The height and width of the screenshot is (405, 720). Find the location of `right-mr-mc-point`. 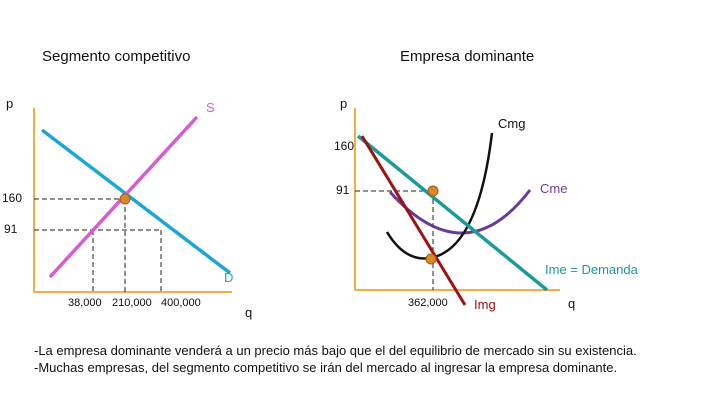

right-mr-mc-point is located at coordinates (431, 259).